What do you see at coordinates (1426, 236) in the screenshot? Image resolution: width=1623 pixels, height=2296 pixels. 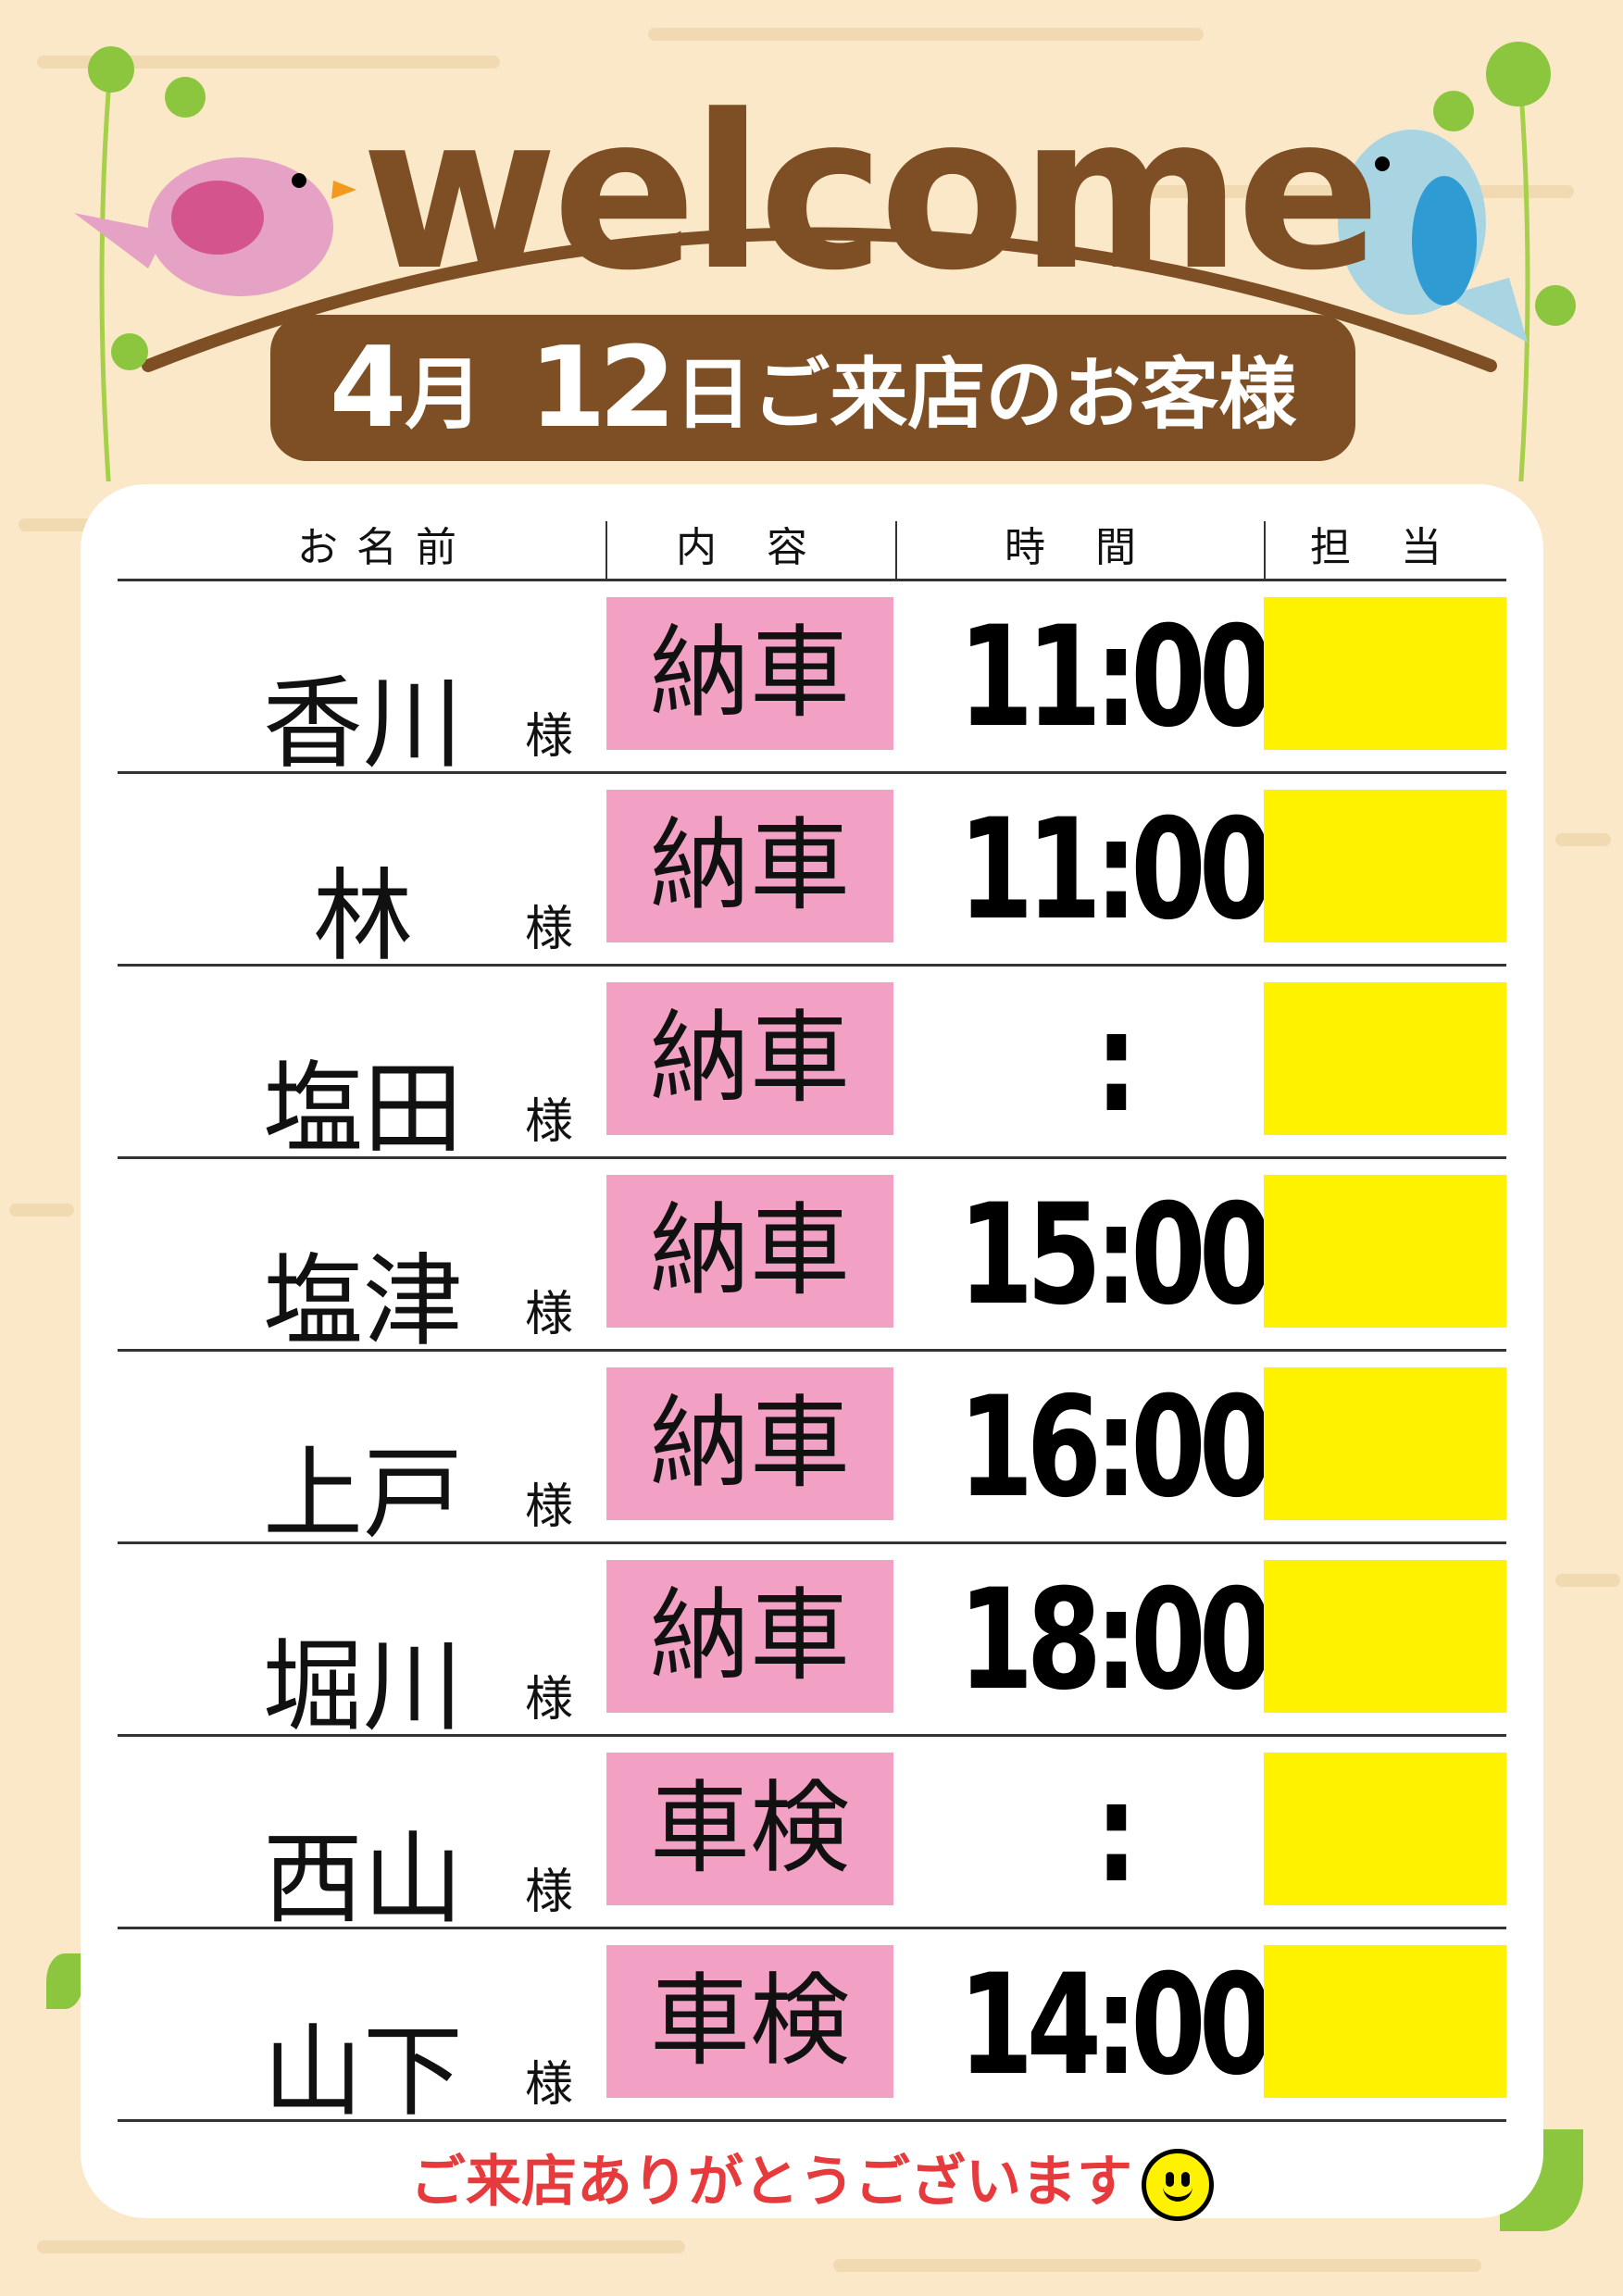 I see `blue-bird-icon` at bounding box center [1426, 236].